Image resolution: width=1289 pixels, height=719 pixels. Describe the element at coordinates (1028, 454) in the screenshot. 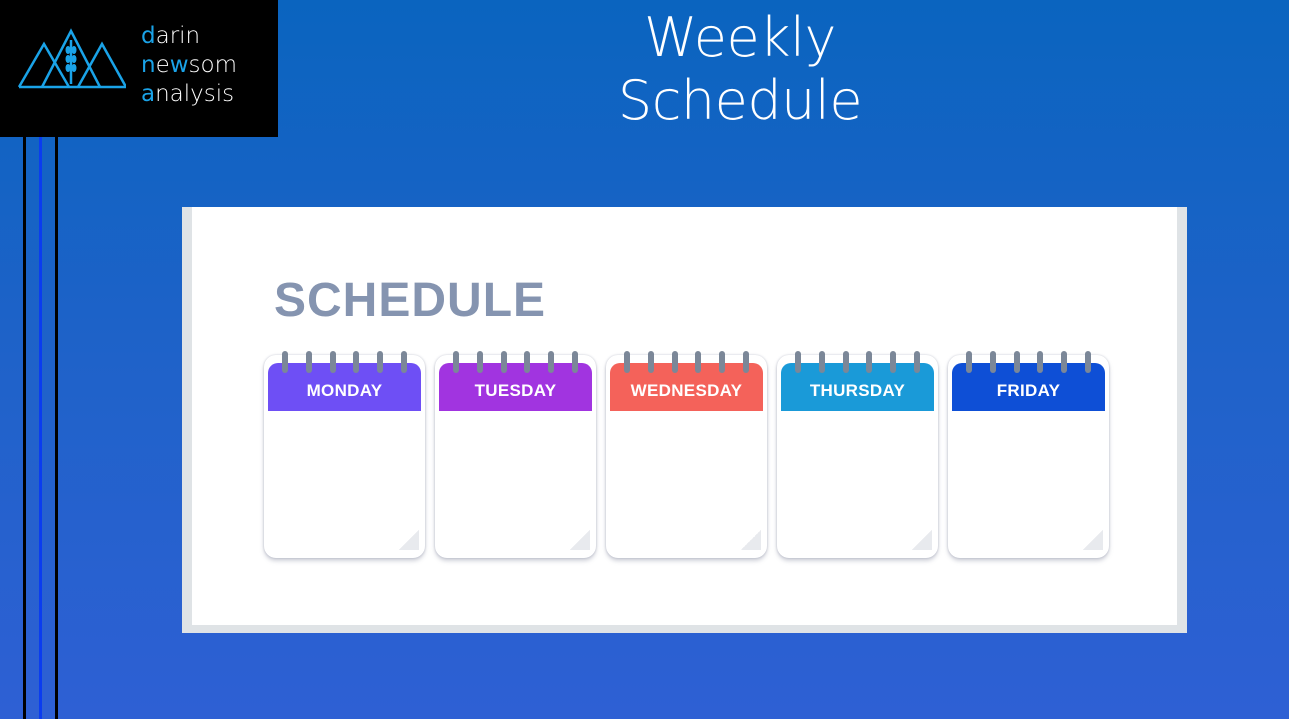

I see `day-card-friday: FRIDAY` at that location.